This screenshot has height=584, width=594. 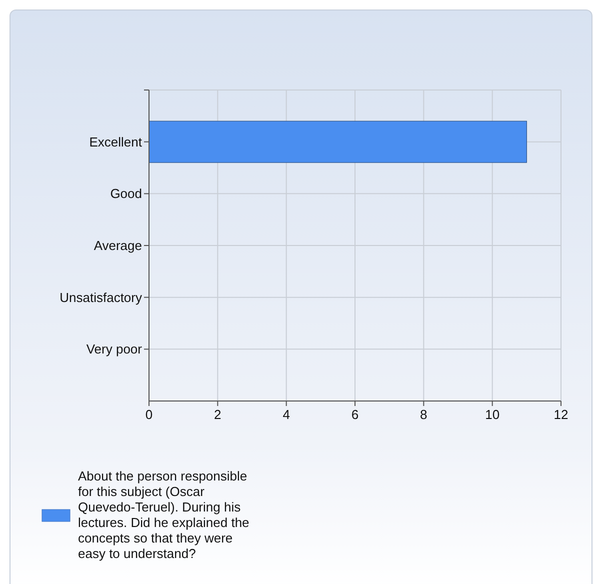 I want to click on y-tick-label: Very poor, so click(x=114, y=349).